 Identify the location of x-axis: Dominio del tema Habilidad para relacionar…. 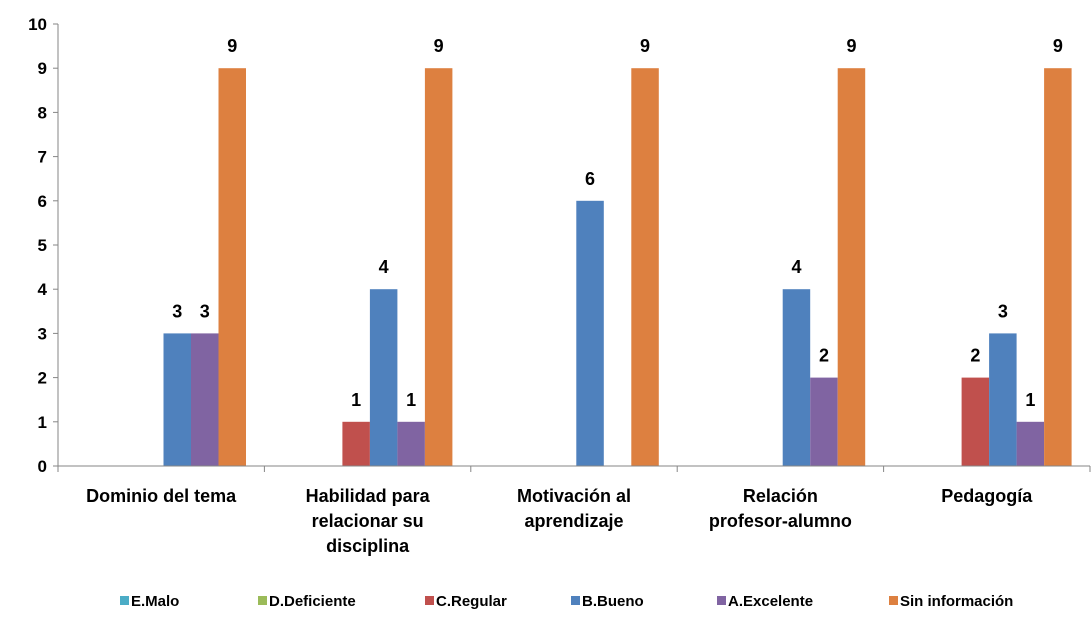
(574, 510).